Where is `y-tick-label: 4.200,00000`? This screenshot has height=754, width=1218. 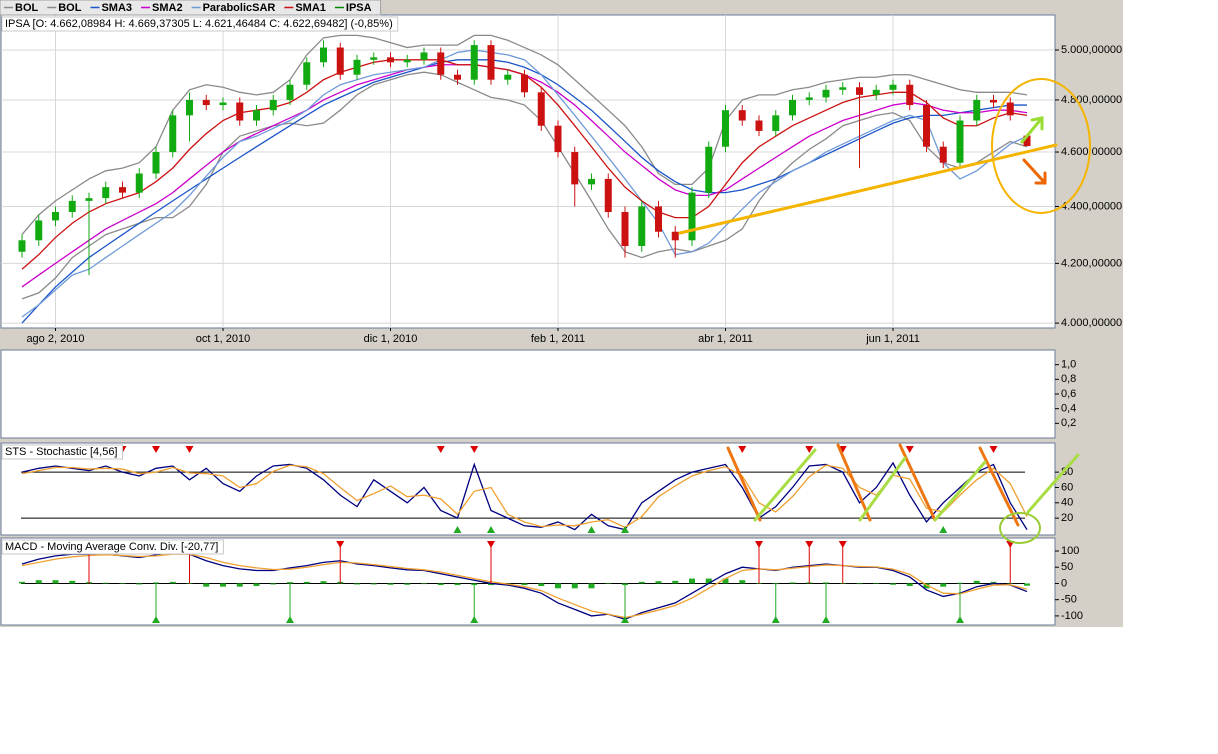
y-tick-label: 4.200,00000 is located at coordinates (1091, 263).